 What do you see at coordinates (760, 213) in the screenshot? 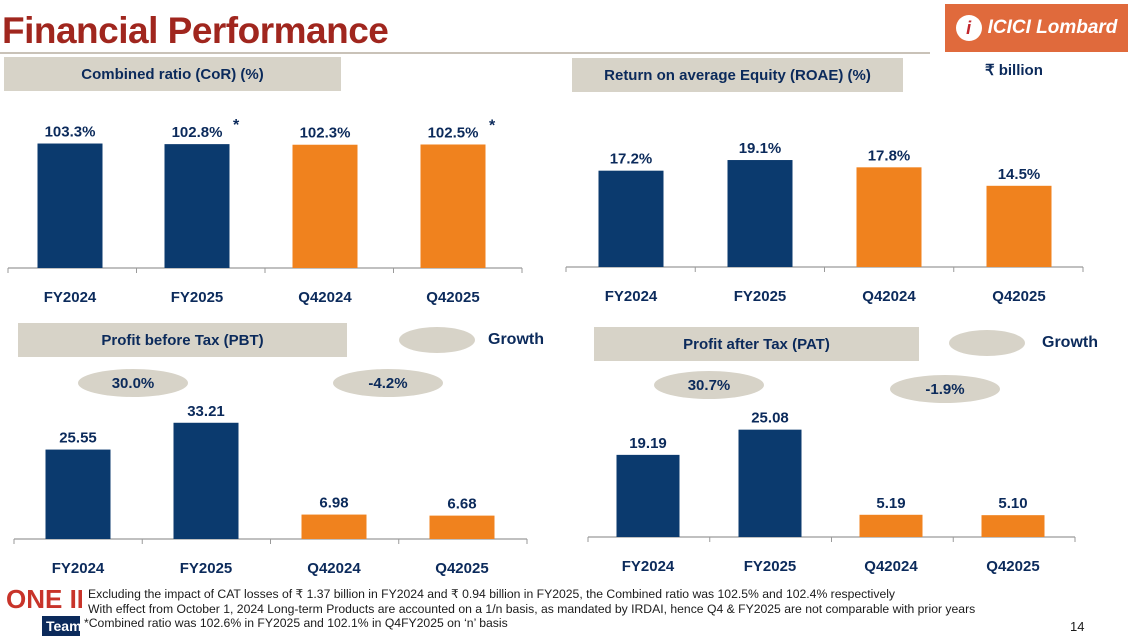
I see `roae-bar-fy2025` at bounding box center [760, 213].